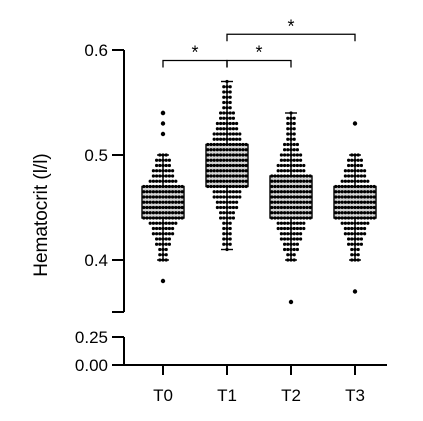 This screenshot has height=421, width=423. Describe the element at coordinates (163, 197) in the screenshot. I see `box-T0` at that location.